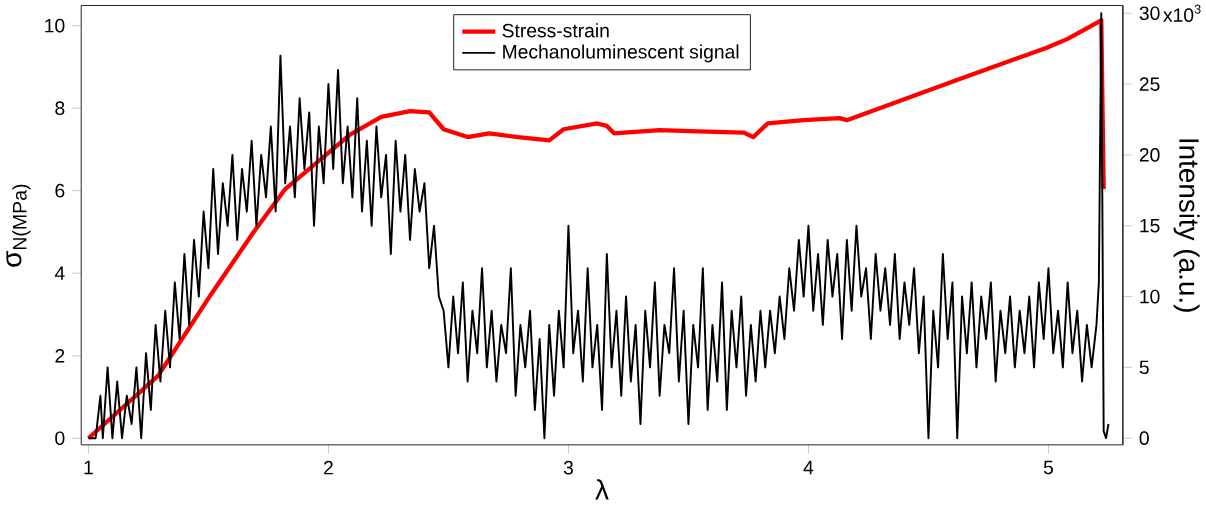 Image resolution: width=1206 pixels, height=506 pixels. What do you see at coordinates (1149, 13) in the screenshot?
I see `y2-tick-label: 30` at bounding box center [1149, 13].